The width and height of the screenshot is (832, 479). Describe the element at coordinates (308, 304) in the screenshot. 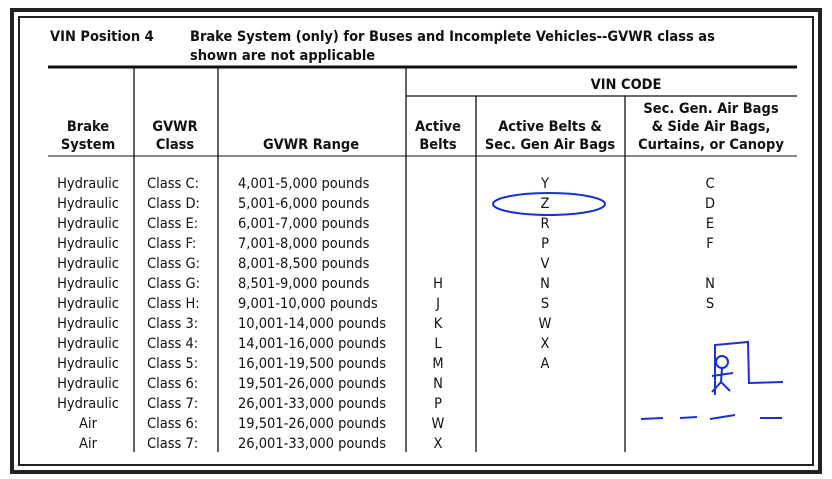

I see `table-cell: 9,001-10,000 pounds` at that location.